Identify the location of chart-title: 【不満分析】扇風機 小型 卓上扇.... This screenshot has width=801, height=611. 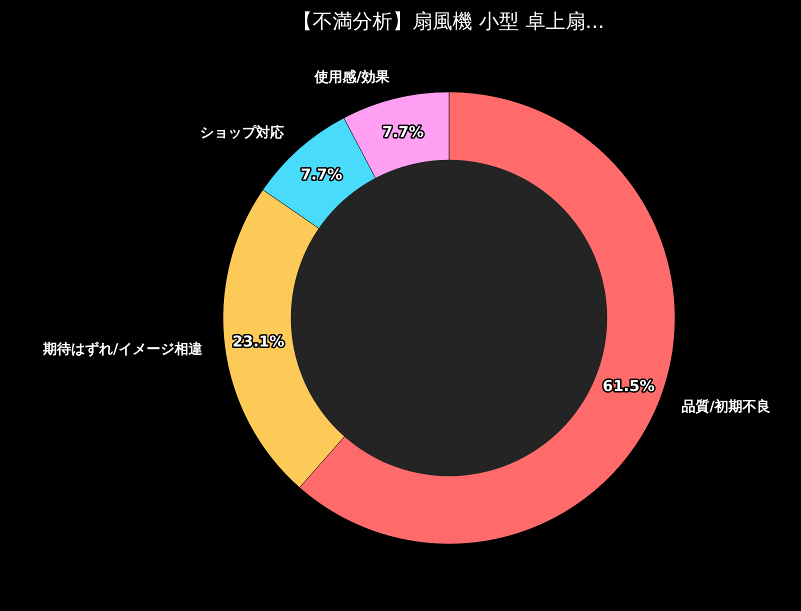
(448, 21).